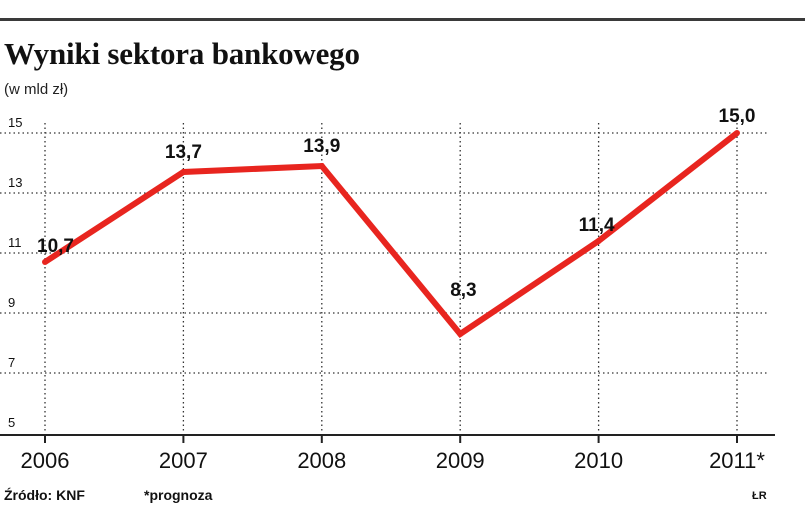 The width and height of the screenshot is (805, 525). Describe the element at coordinates (737, 460) in the screenshot. I see `x-tick-label: 2011*` at that location.